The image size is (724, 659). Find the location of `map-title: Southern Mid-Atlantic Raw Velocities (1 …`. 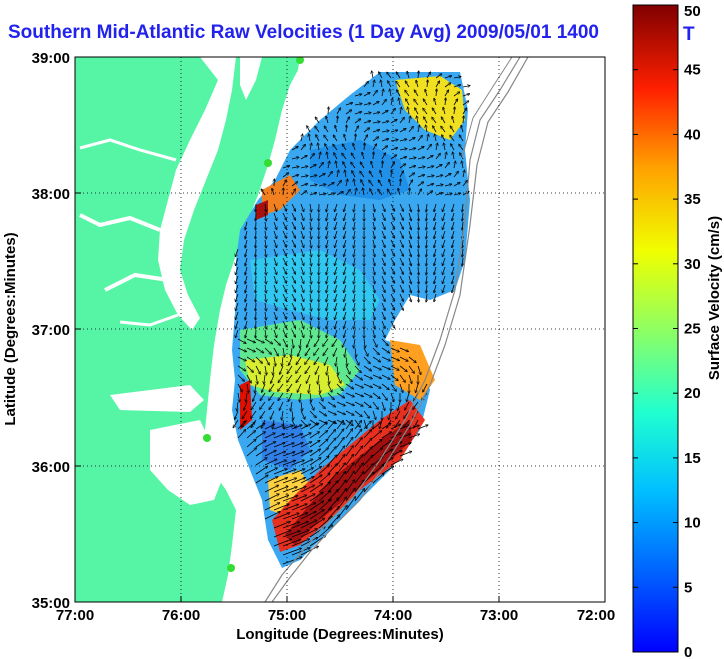

map-title: Southern Mid-Atlantic Raw Velocities (1 … is located at coordinates (303, 33).